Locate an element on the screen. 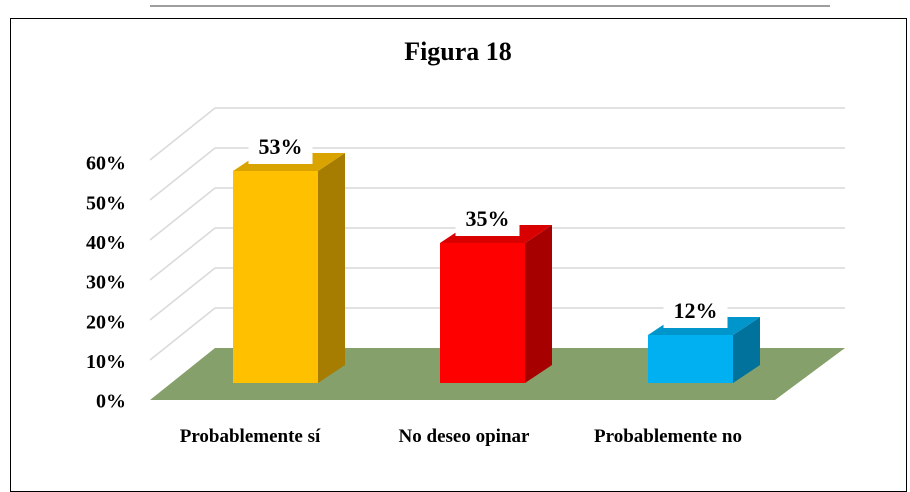 The width and height of the screenshot is (910, 492). value-label: 53% is located at coordinates (281, 146).